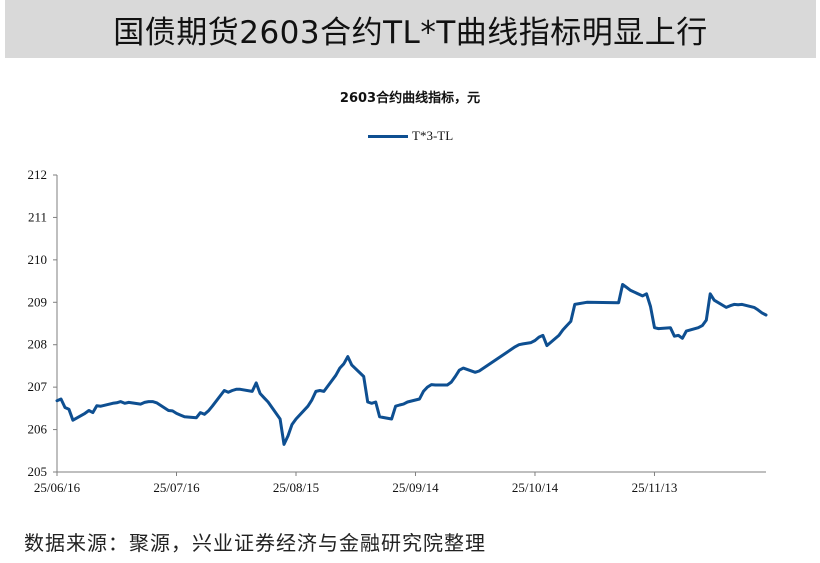 This screenshot has height=563, width=820. What do you see at coordinates (255, 543) in the screenshot?
I see `source-note: 数据来源：聚源，兴业证券经济与金融研究院整理` at bounding box center [255, 543].